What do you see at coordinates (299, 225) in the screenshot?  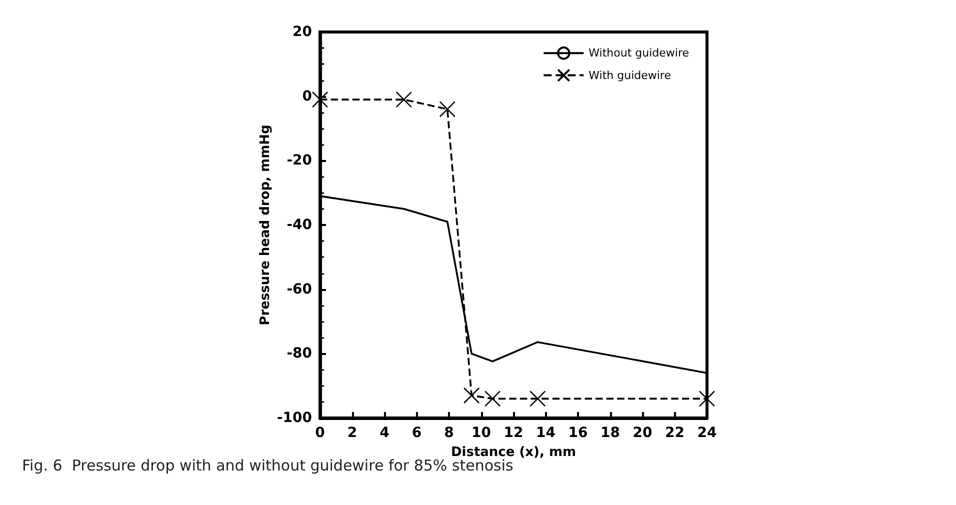 I see `y-tick-label: -40` at bounding box center [299, 225].